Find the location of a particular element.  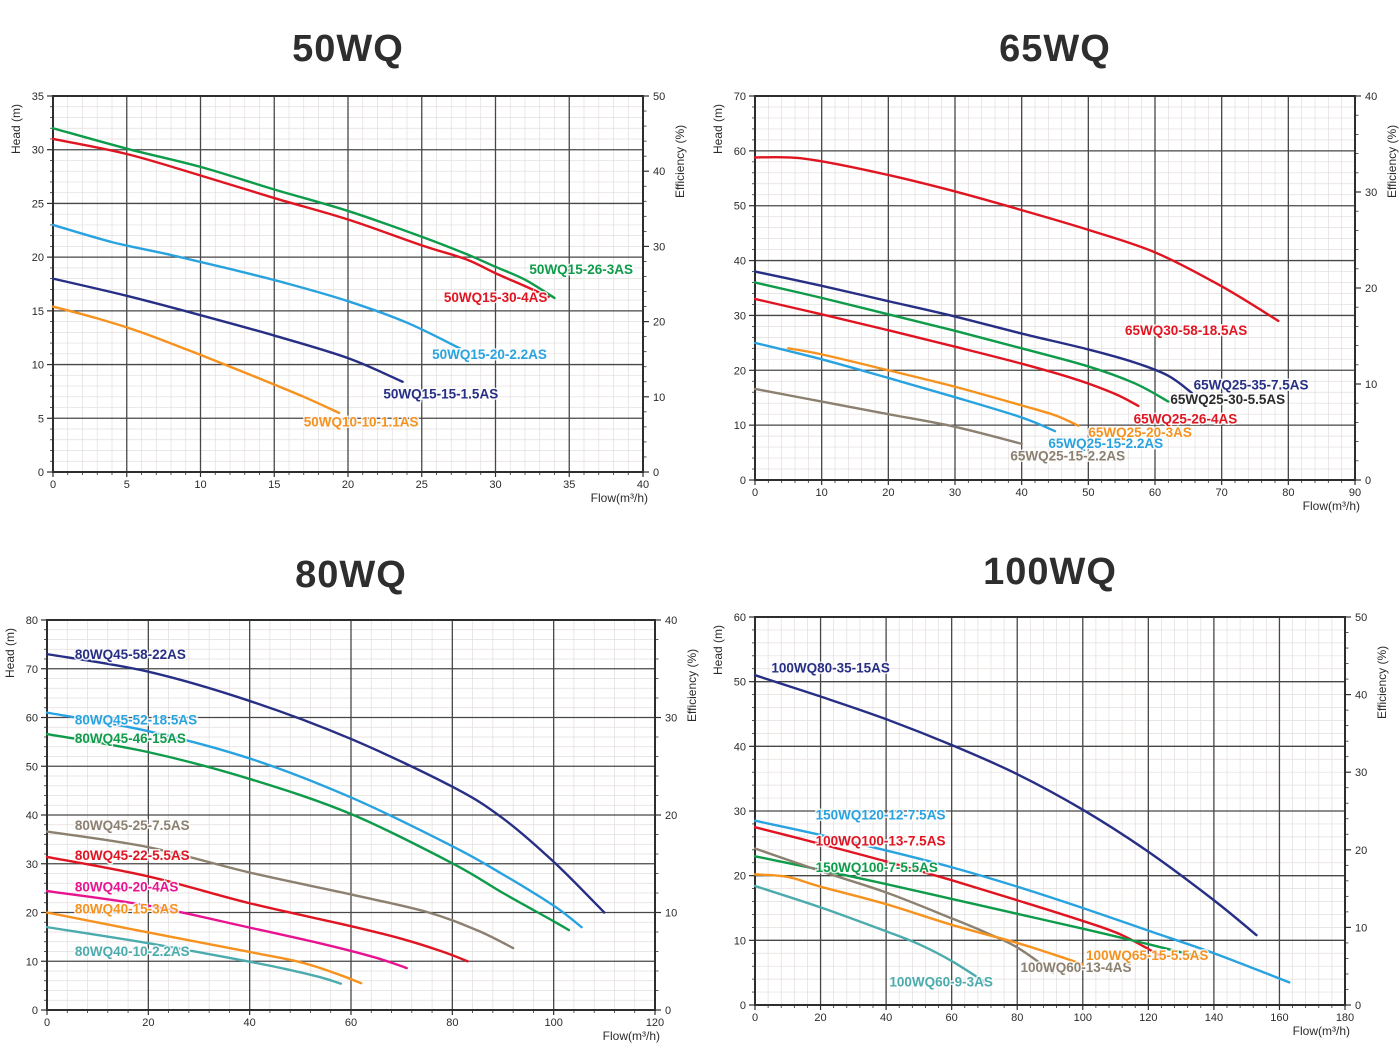

series-curve-80WQ45-22-5.5AS is located at coordinates (257, 909).